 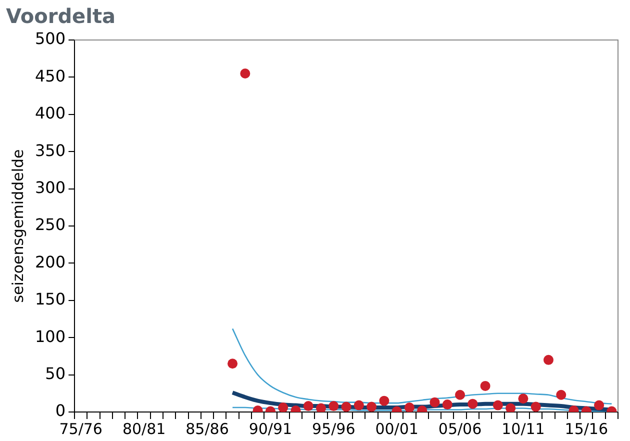 I want to click on y-tick-label: 50, so click(x=55, y=373).